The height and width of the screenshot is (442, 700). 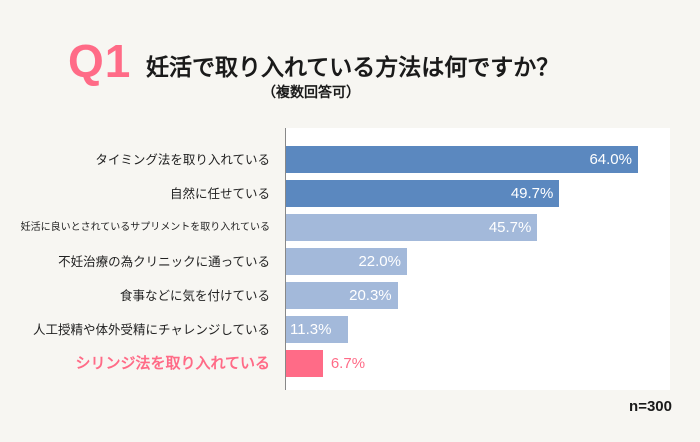 What do you see at coordinates (532, 193) in the screenshot?
I see `value-label: 49.7%` at bounding box center [532, 193].